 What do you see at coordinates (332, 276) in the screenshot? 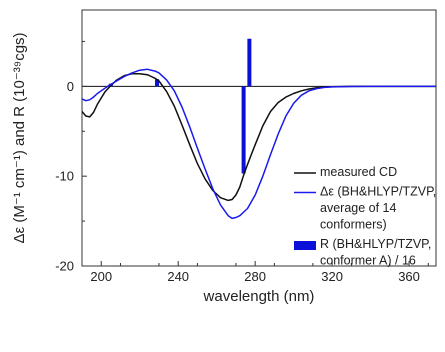
I see `x-tick-label: 320` at bounding box center [332, 276].